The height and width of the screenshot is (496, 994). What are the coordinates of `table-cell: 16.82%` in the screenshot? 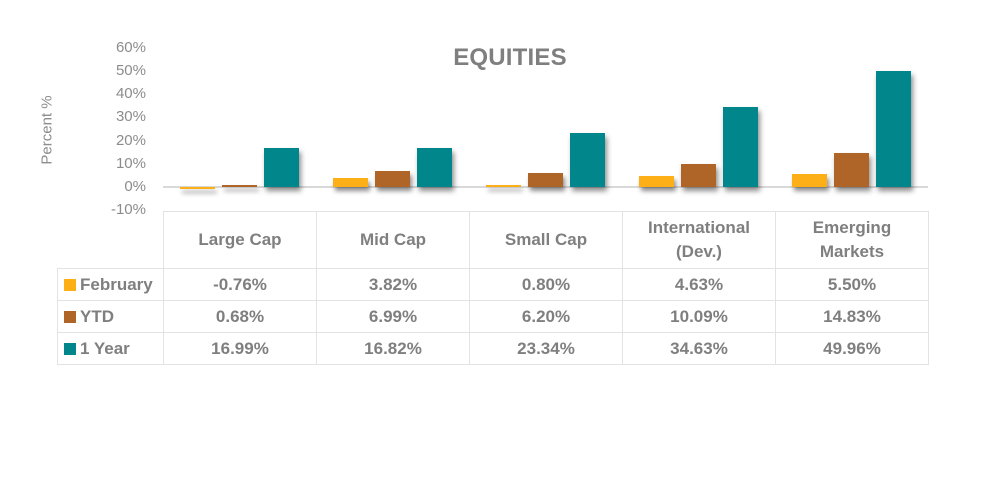 It's located at (393, 348).